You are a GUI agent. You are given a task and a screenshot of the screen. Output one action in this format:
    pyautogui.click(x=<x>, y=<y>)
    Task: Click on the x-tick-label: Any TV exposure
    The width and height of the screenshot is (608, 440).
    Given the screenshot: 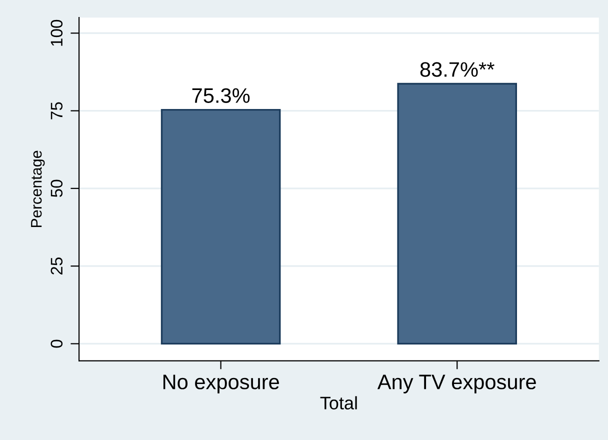 What is the action you would take?
    pyautogui.click(x=456, y=384)
    